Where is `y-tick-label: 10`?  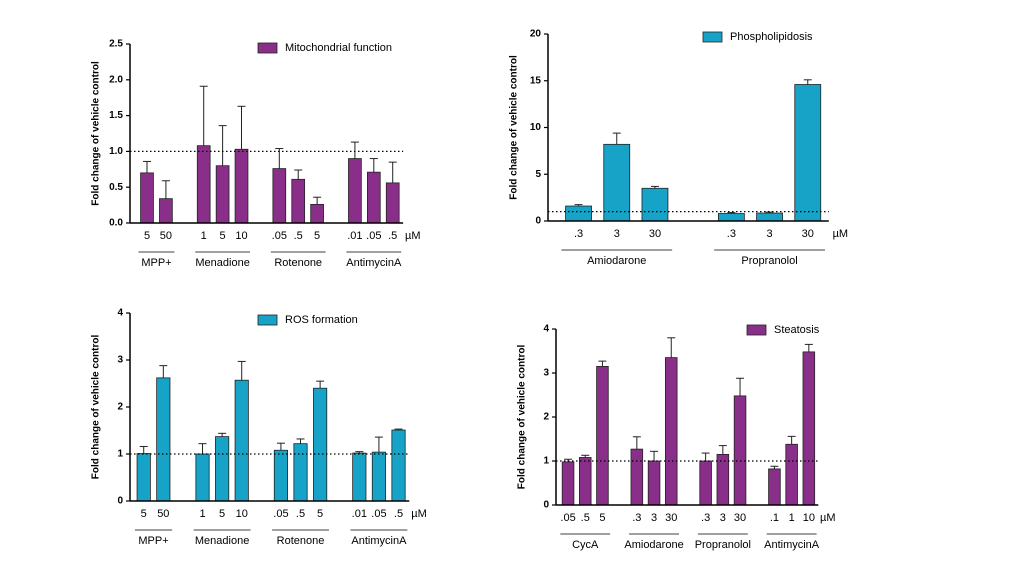 y-tick-label: 10 is located at coordinates (536, 127).